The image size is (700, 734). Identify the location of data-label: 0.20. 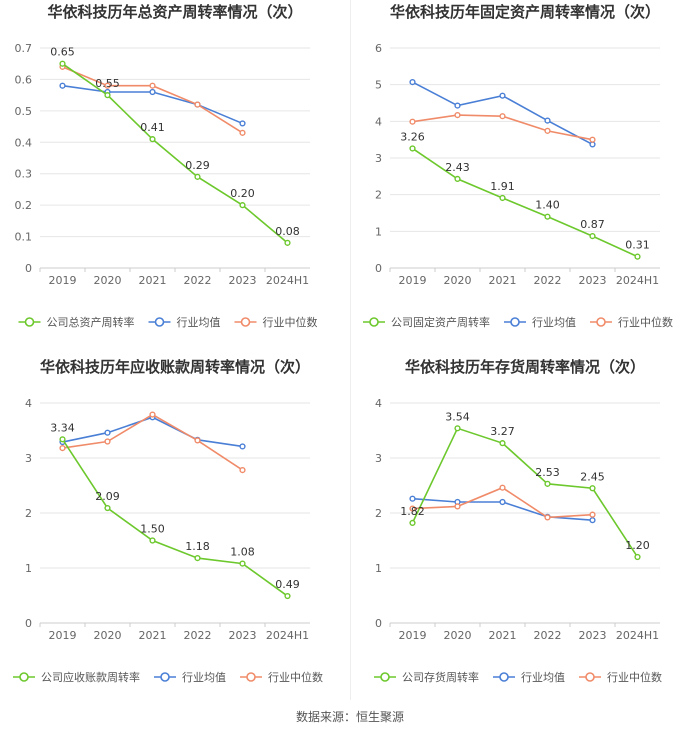
(242, 193).